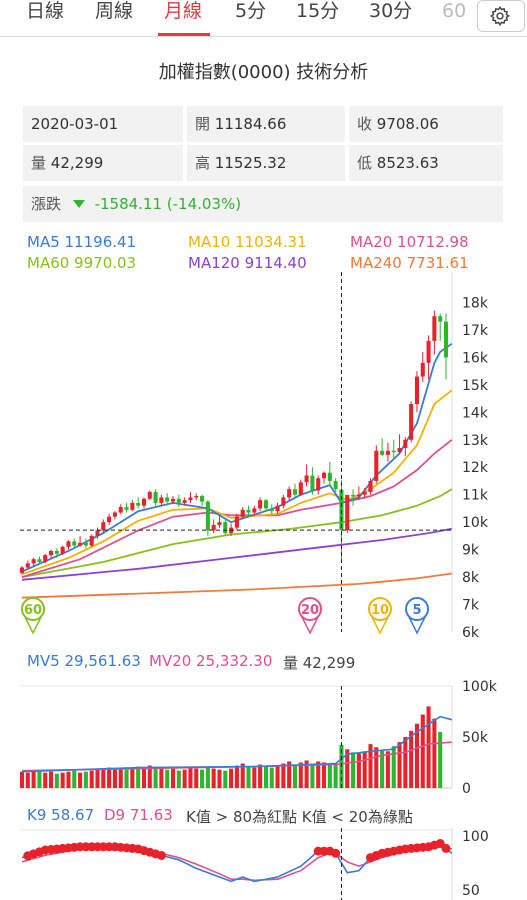 The height and width of the screenshot is (900, 527). What do you see at coordinates (417, 625) in the screenshot?
I see `marker-pointer` at bounding box center [417, 625].